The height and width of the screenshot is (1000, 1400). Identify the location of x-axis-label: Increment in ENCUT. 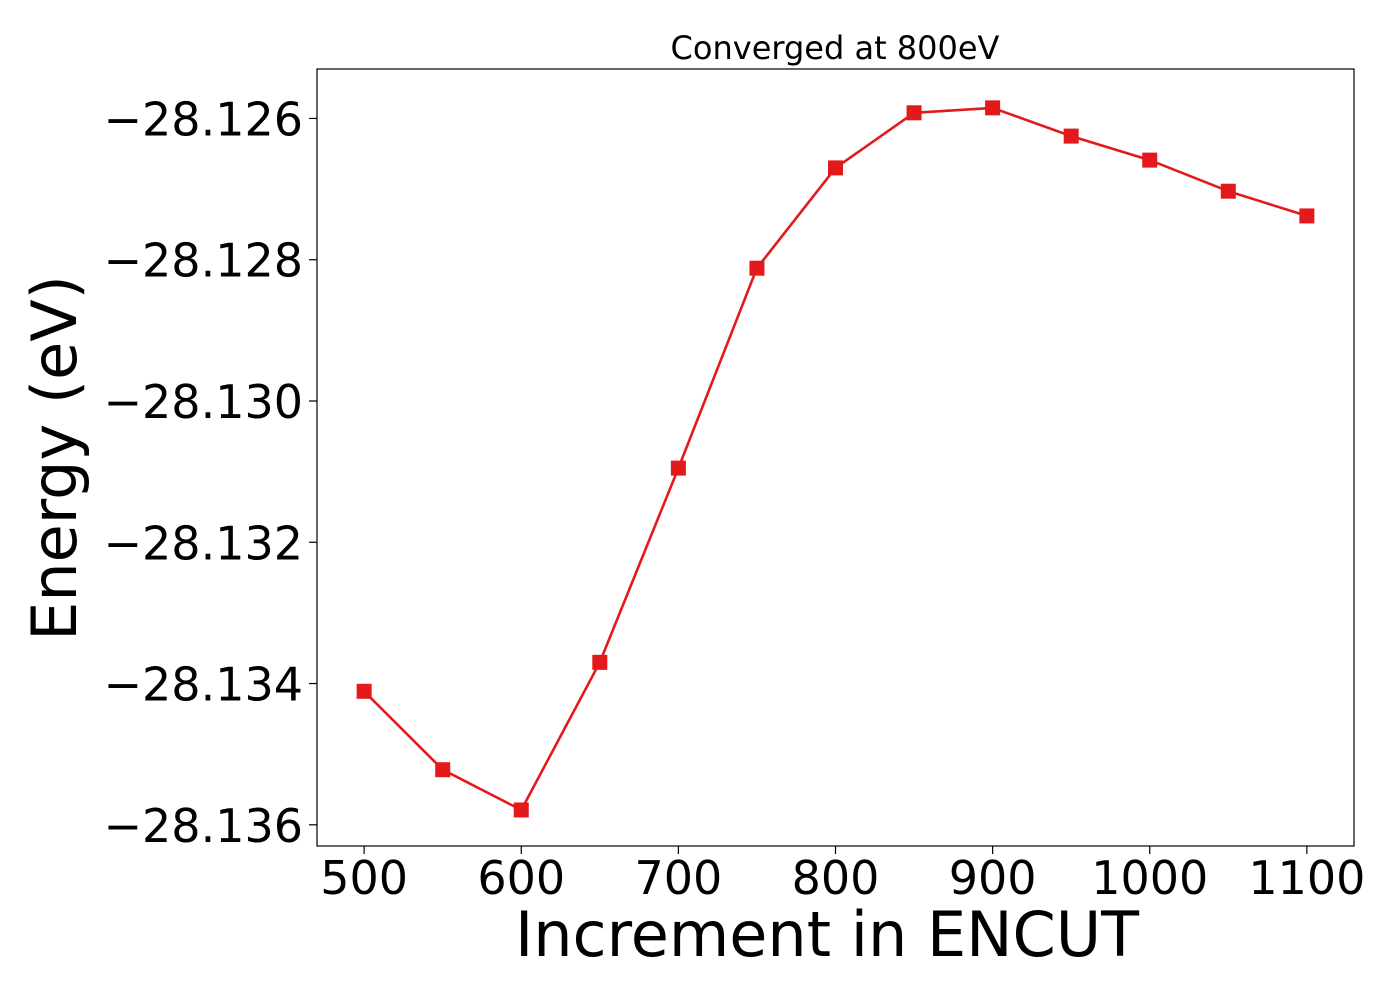
(827, 934).